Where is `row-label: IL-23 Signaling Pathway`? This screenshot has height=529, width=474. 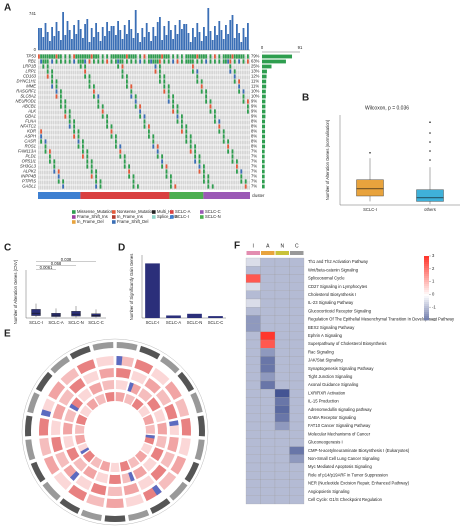
row-label: IL-23 Signaling Pathway is located at coordinates (331, 302).